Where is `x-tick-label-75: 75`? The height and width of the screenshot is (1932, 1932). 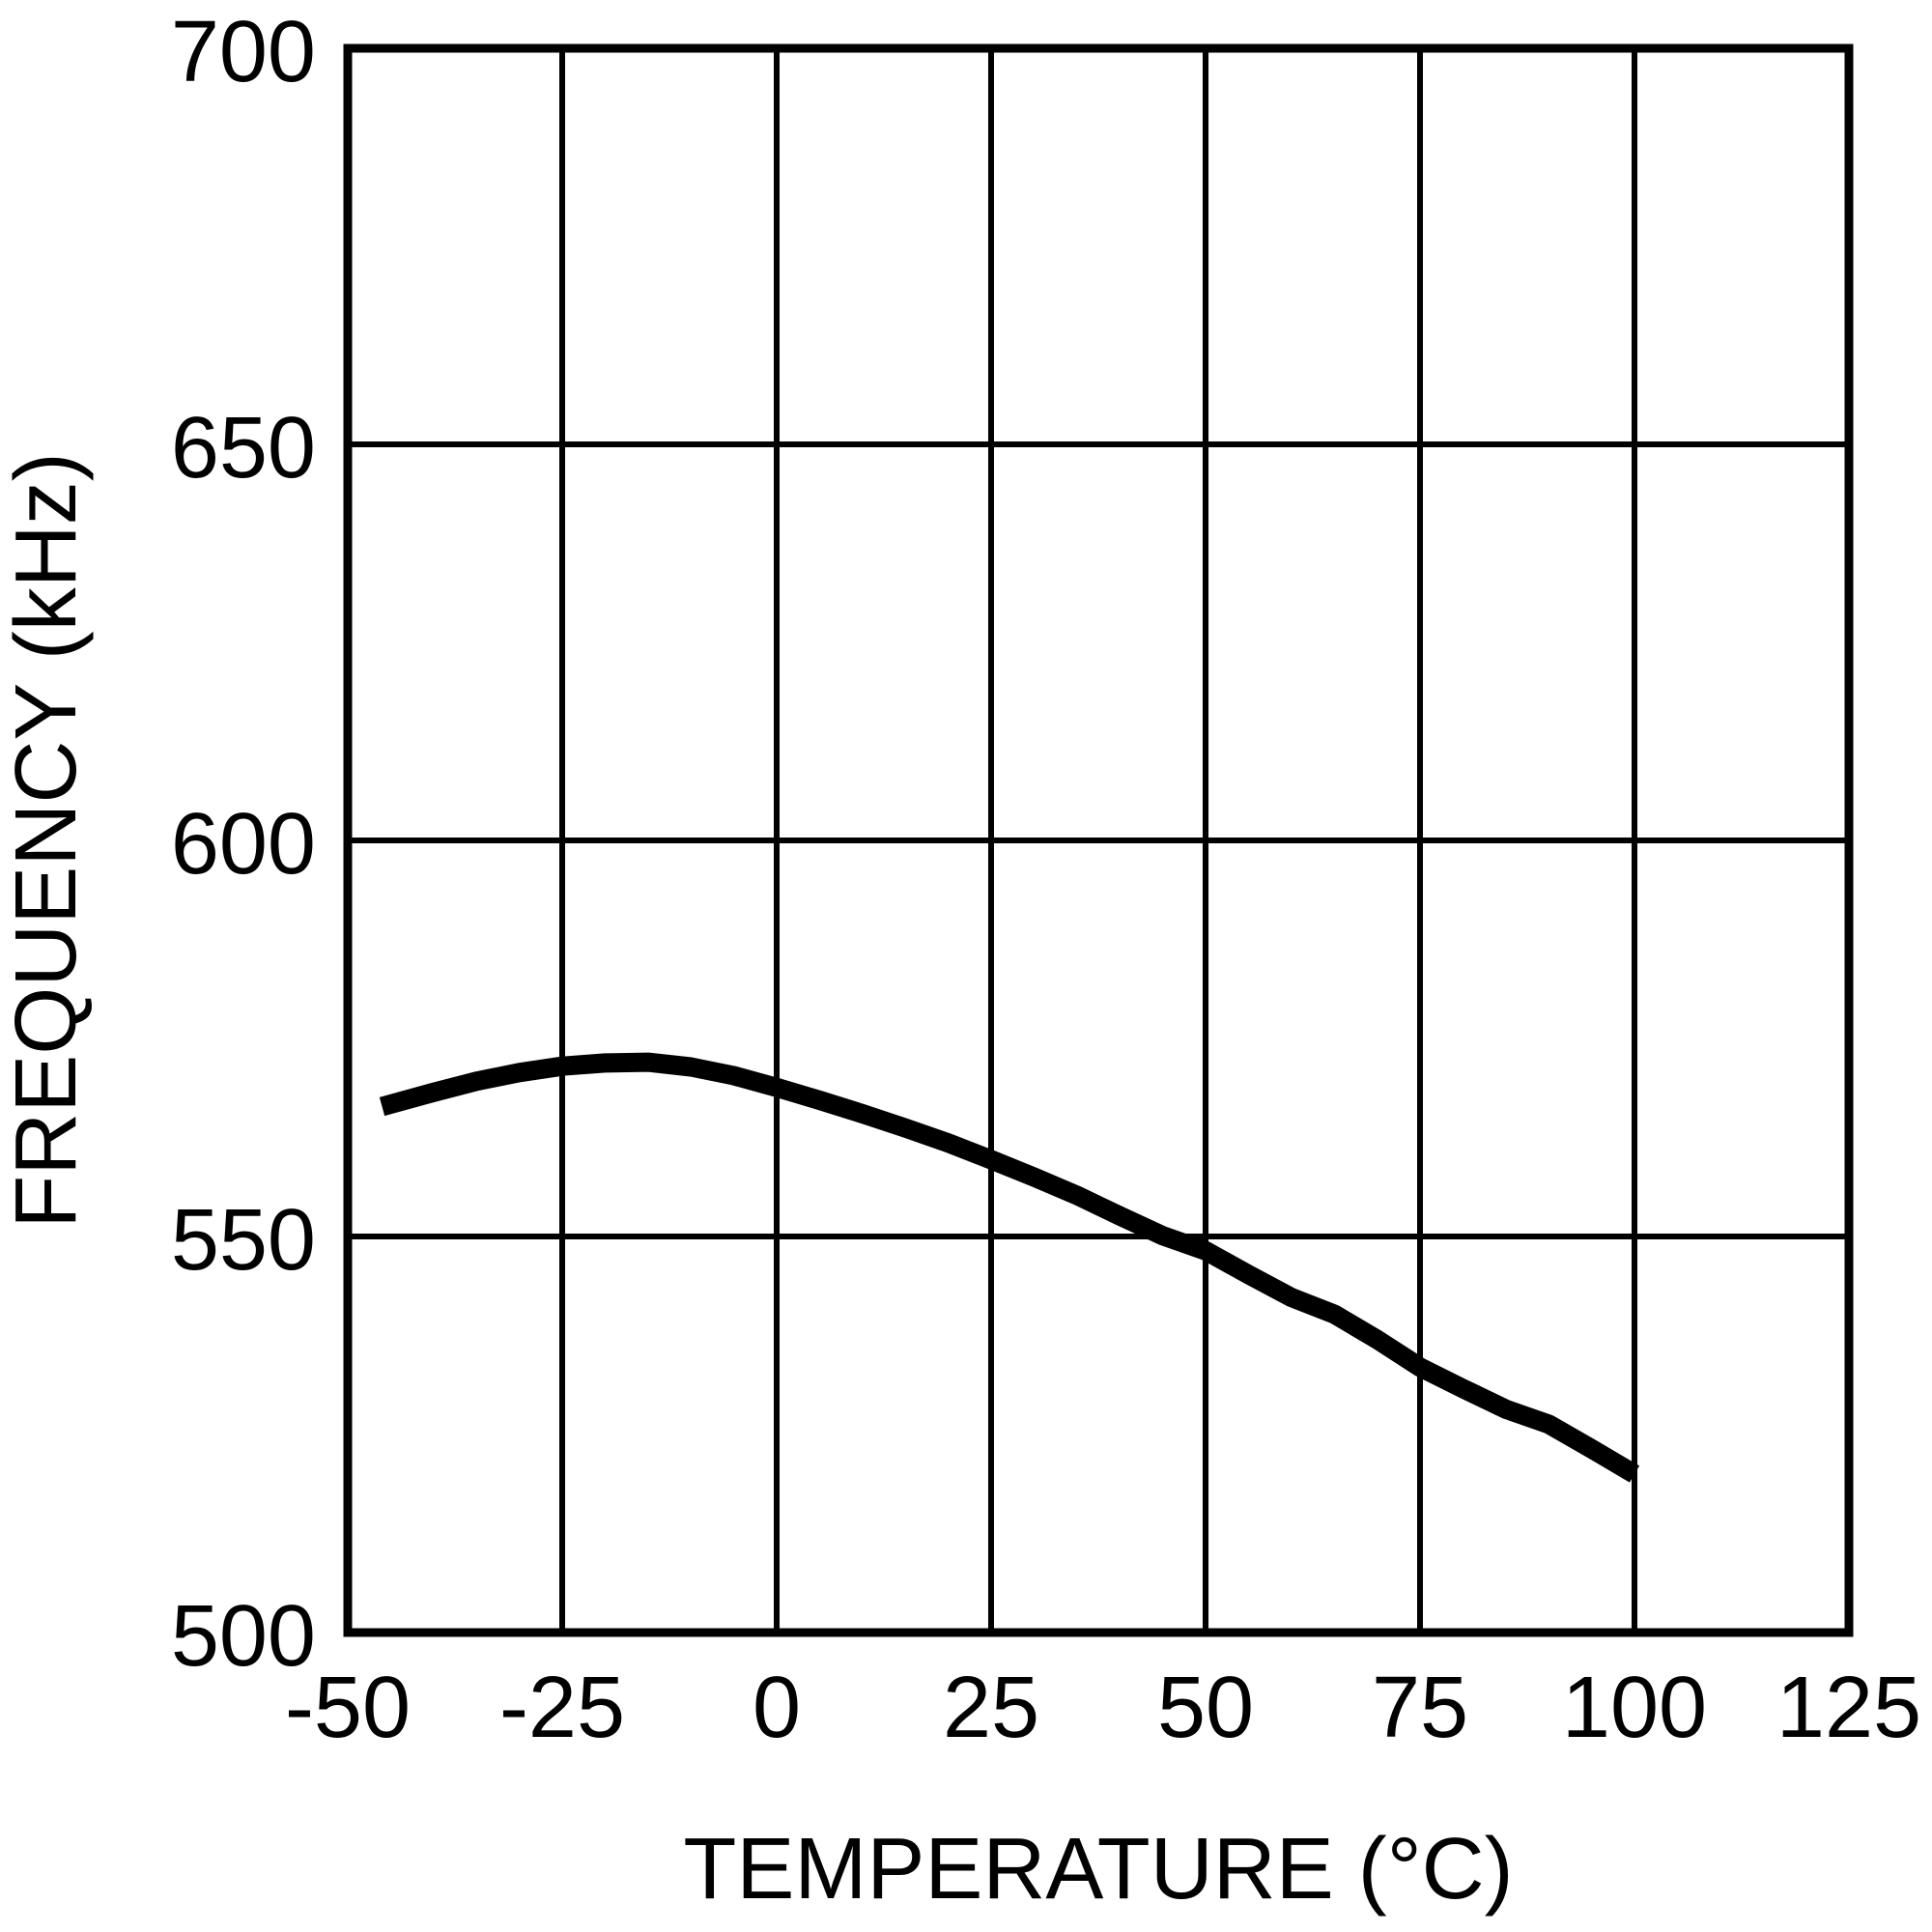
x-tick-label-75: 75 is located at coordinates (1420, 1708).